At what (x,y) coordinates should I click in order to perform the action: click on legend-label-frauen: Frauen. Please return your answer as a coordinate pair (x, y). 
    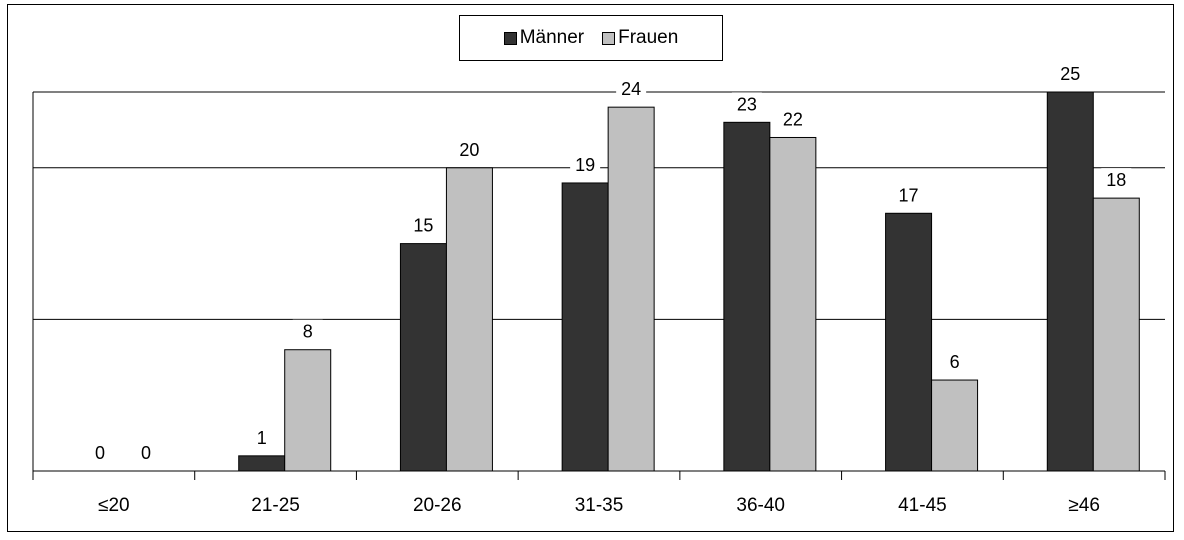
    Looking at the image, I should click on (648, 37).